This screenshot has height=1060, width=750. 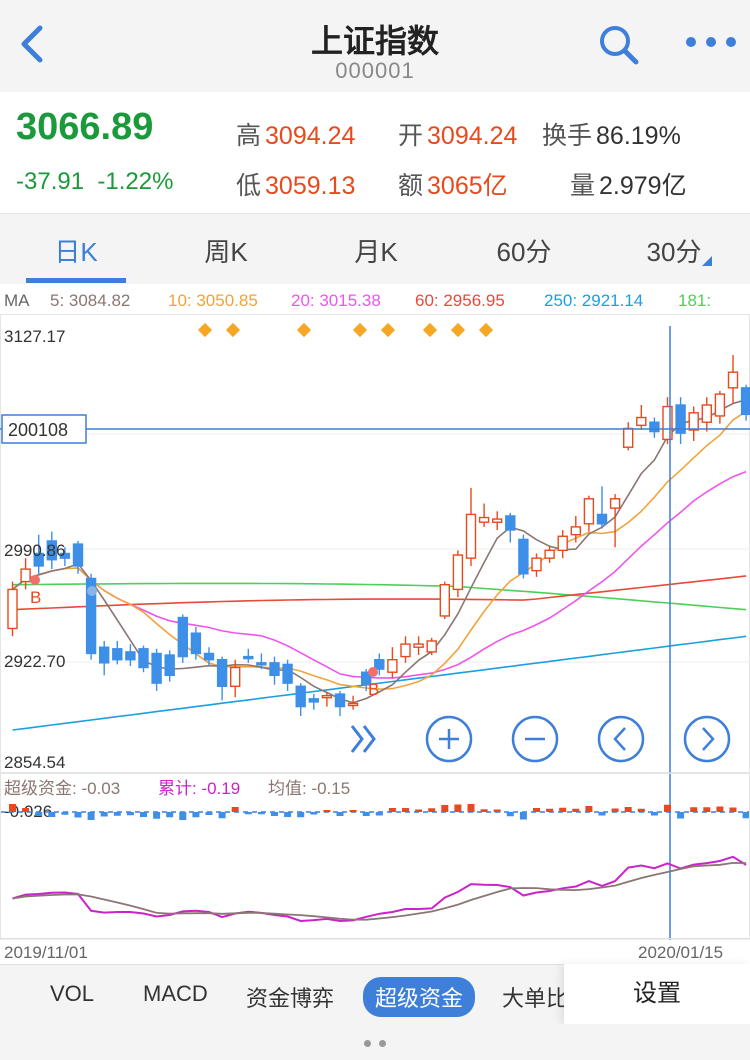 What do you see at coordinates (34, 44) in the screenshot?
I see `back-arrow-icon` at bounding box center [34, 44].